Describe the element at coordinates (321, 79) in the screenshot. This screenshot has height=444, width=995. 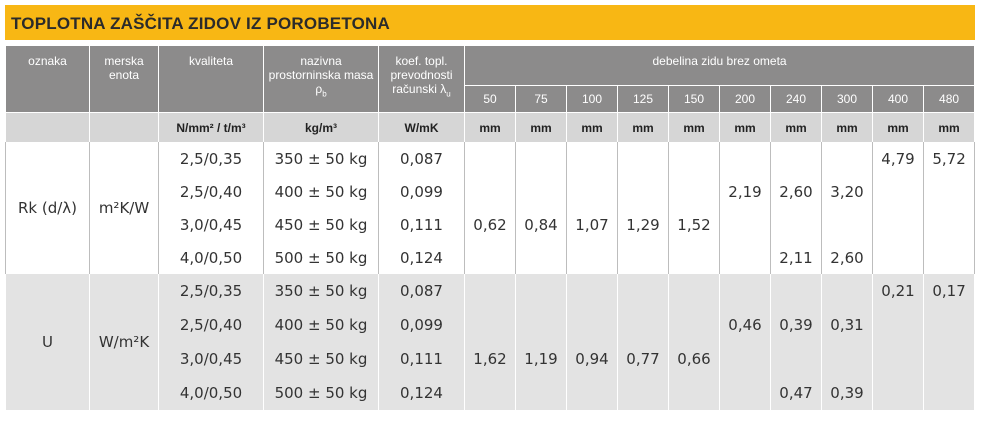
I see `column-header: nazivna prostorninska masa ρb` at that location.